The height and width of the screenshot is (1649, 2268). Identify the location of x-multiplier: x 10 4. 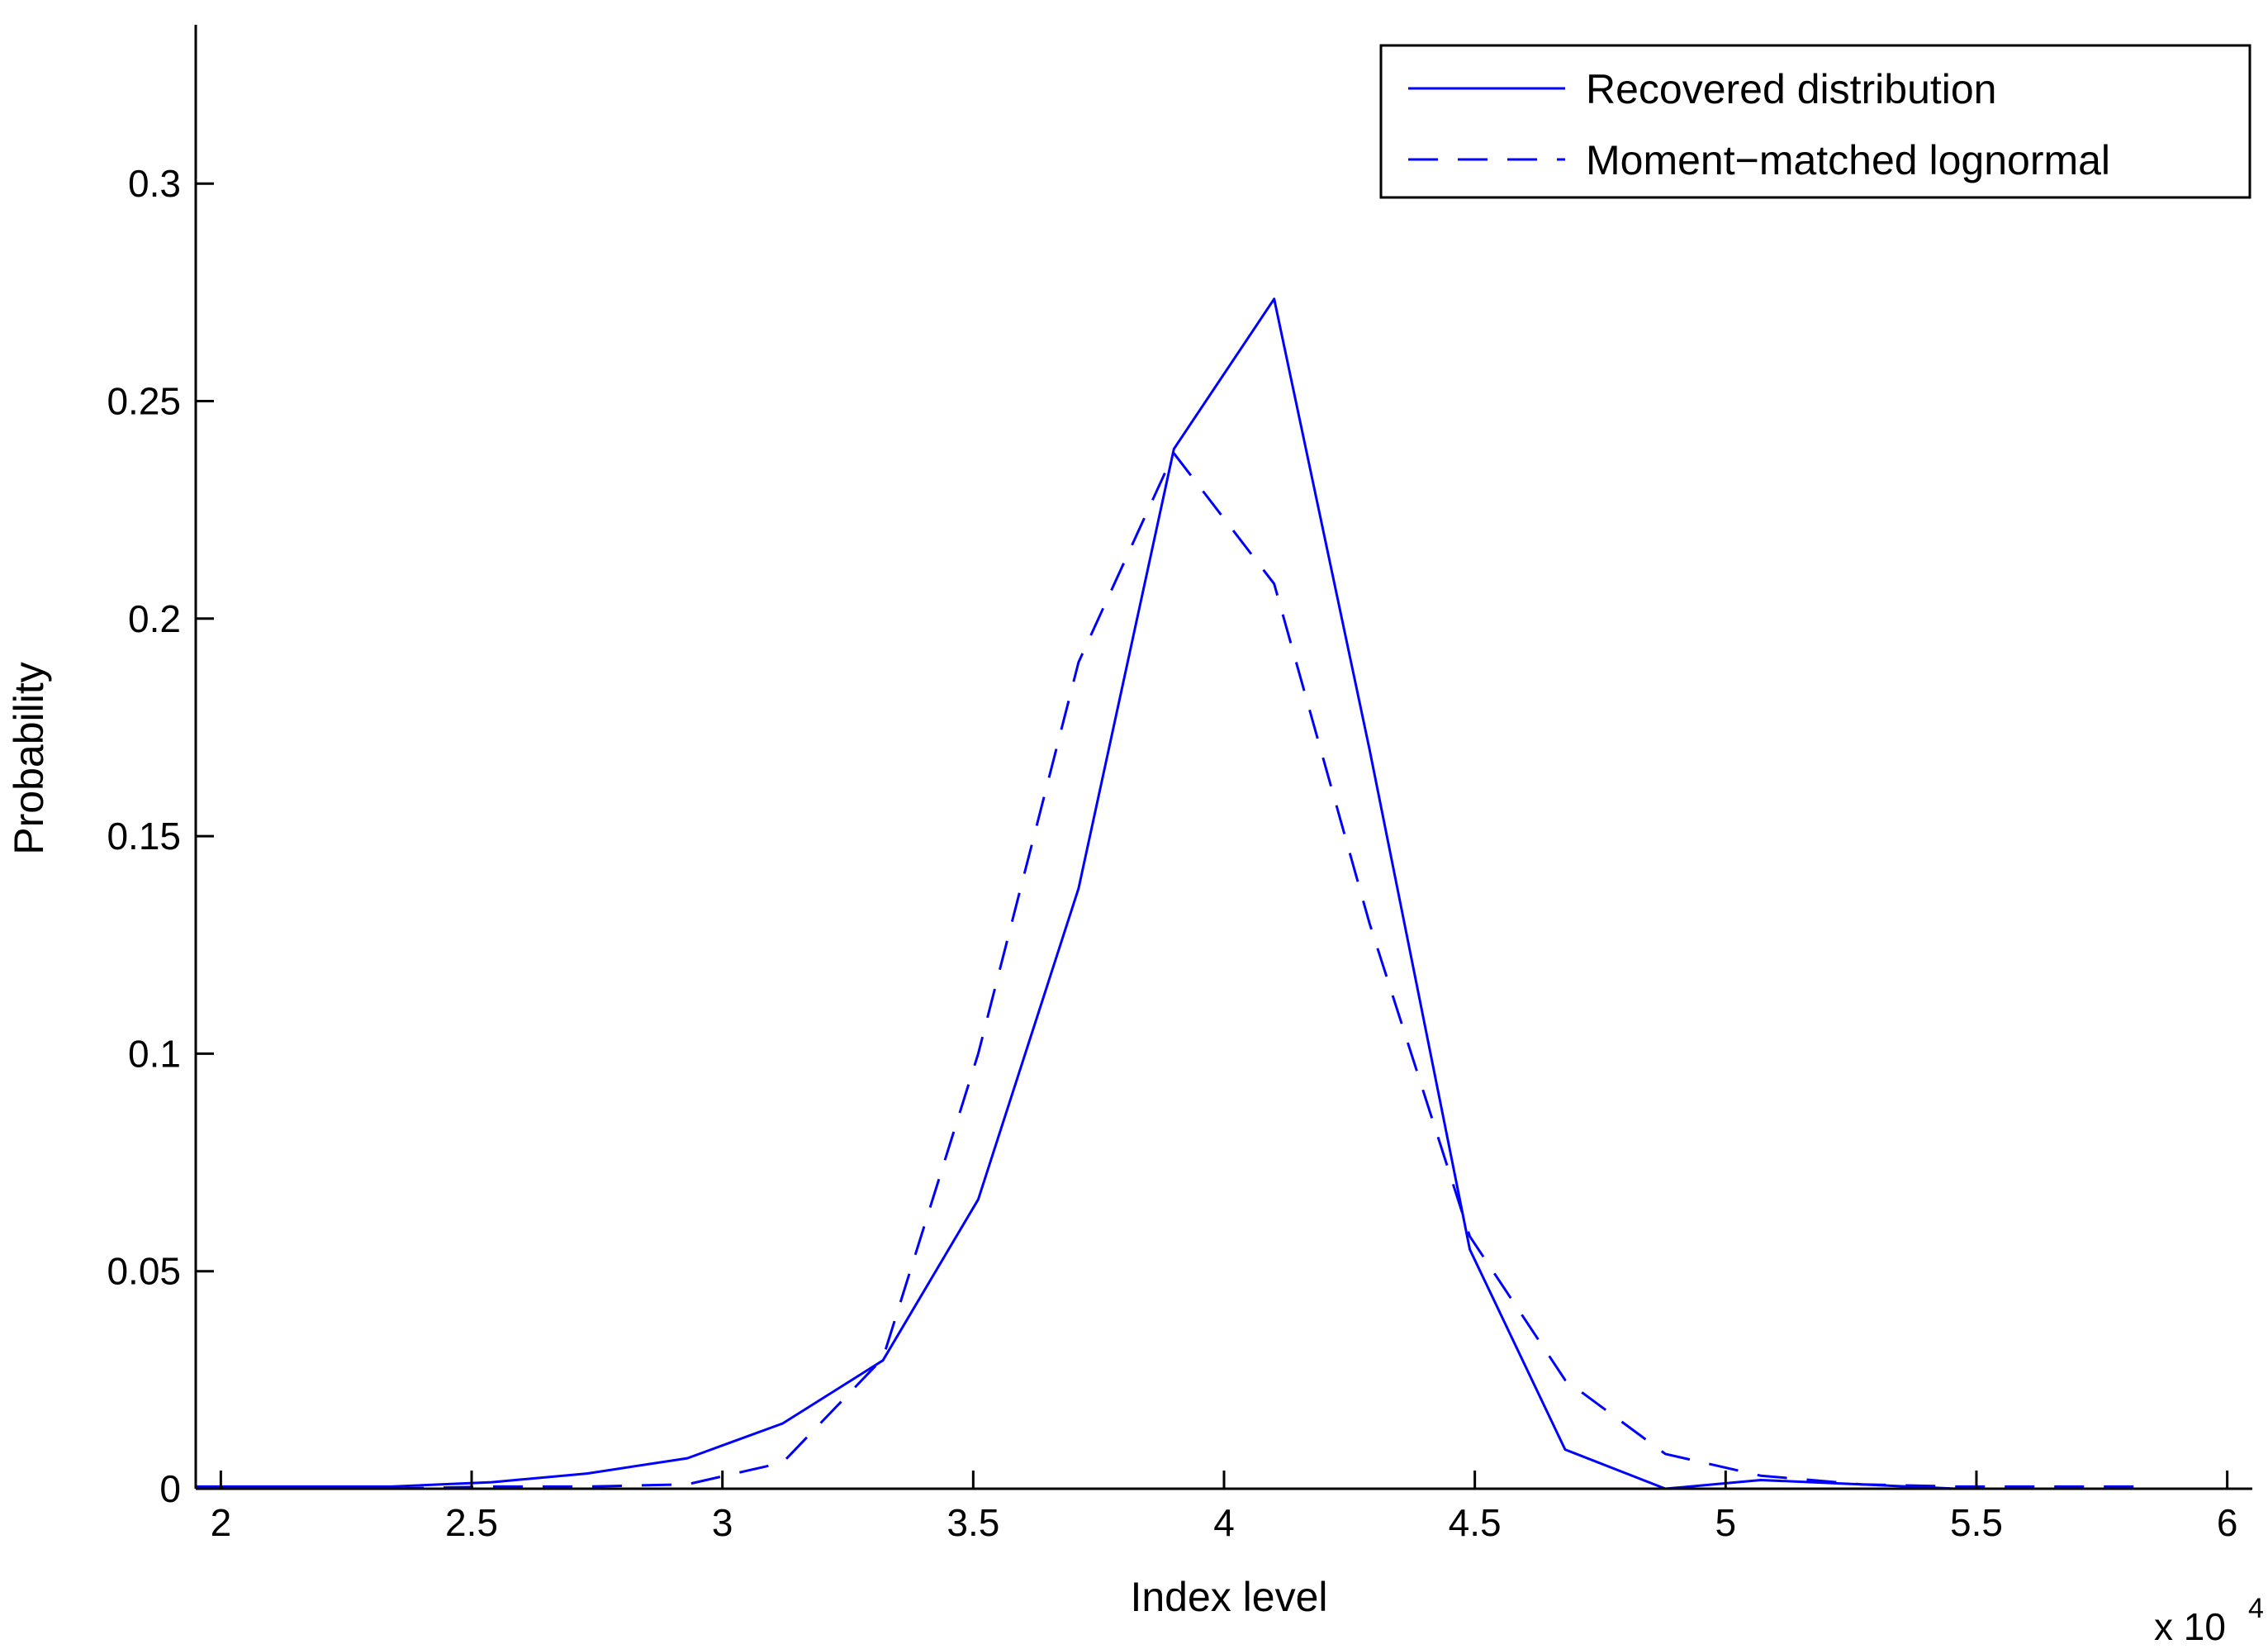
(2209, 1620).